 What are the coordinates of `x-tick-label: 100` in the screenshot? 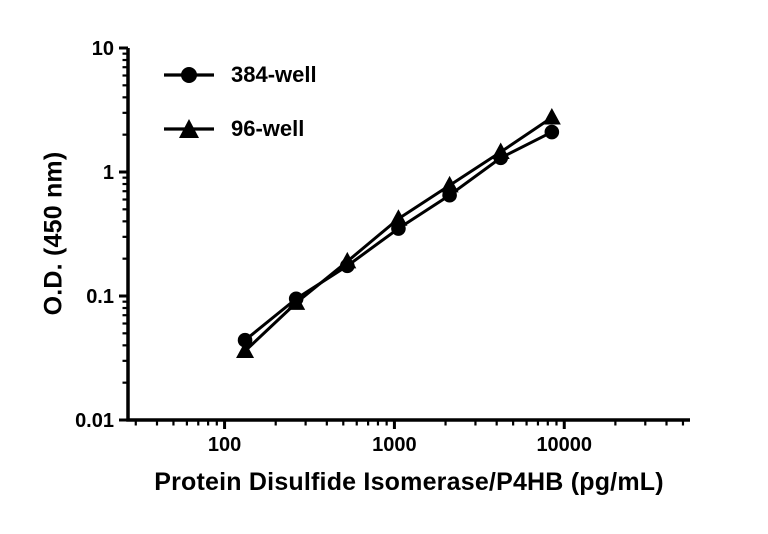 It's located at (224, 445).